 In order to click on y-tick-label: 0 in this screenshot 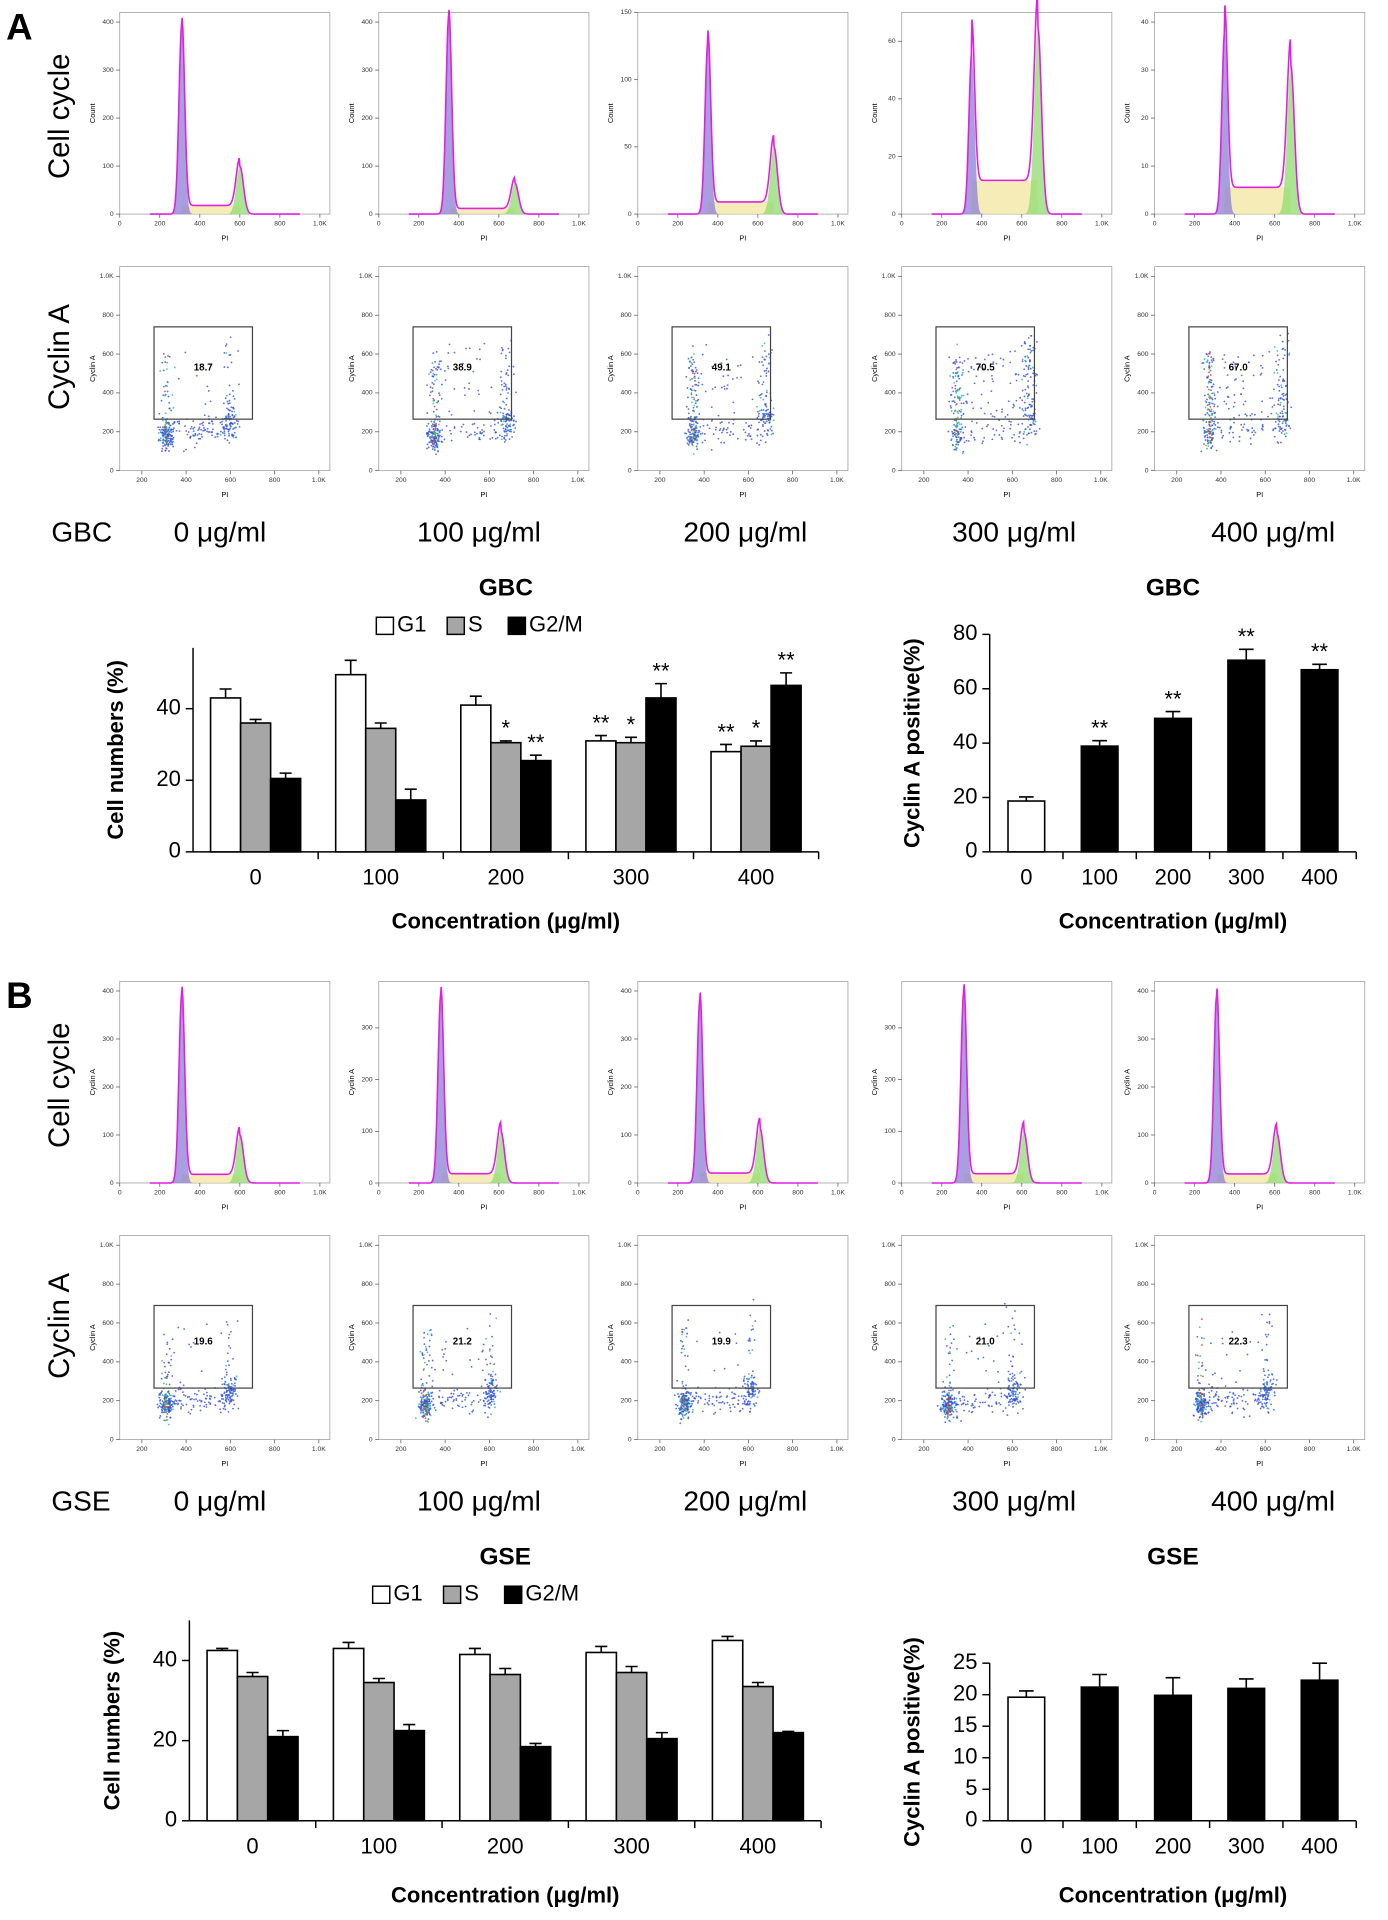, I will do `click(630, 214)`.